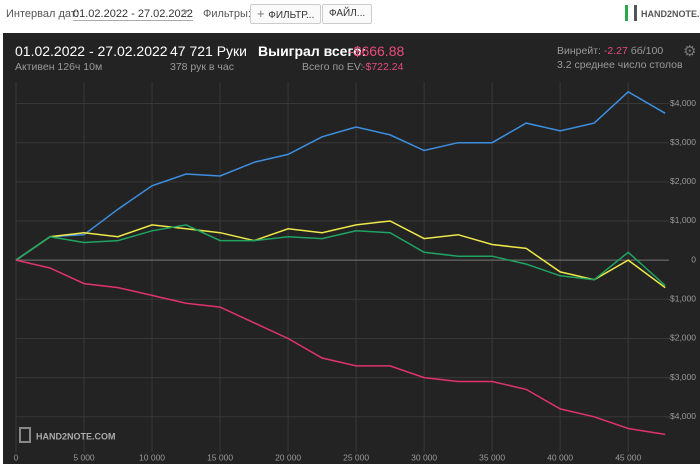 The height and width of the screenshot is (464, 700). Describe the element at coordinates (42, 14) in the screenshot. I see `date-label: Интервал дат:` at that location.